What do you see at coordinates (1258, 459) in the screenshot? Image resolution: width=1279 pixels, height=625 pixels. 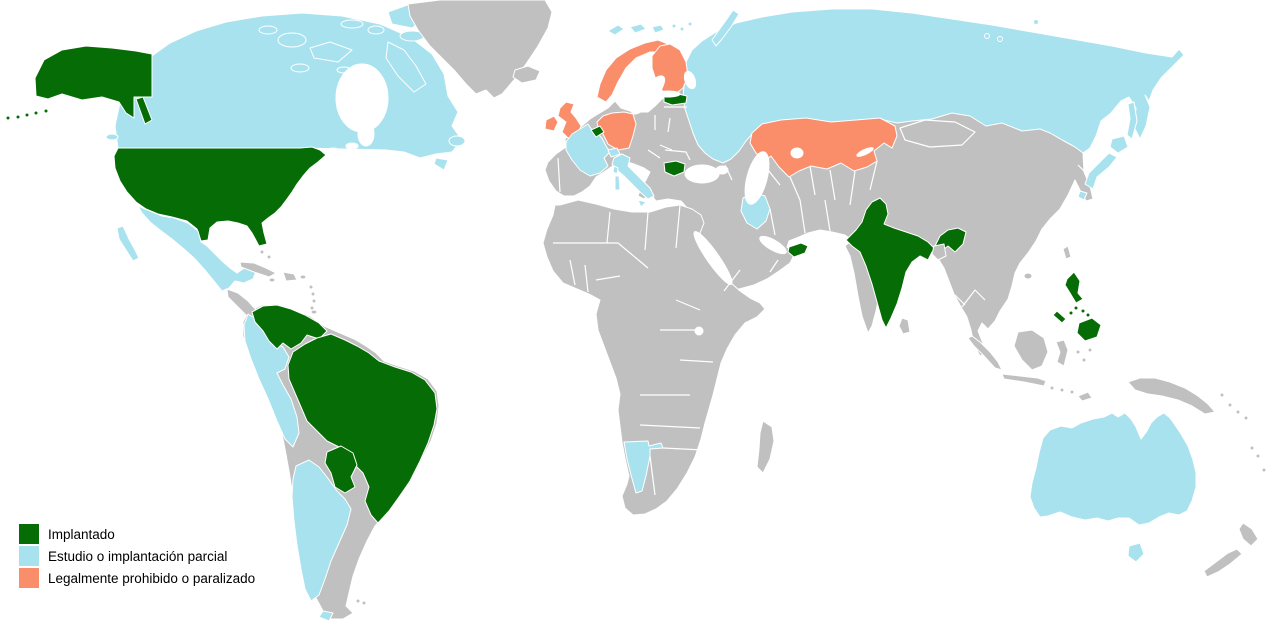 I see `pacific-islands` at bounding box center [1258, 459].